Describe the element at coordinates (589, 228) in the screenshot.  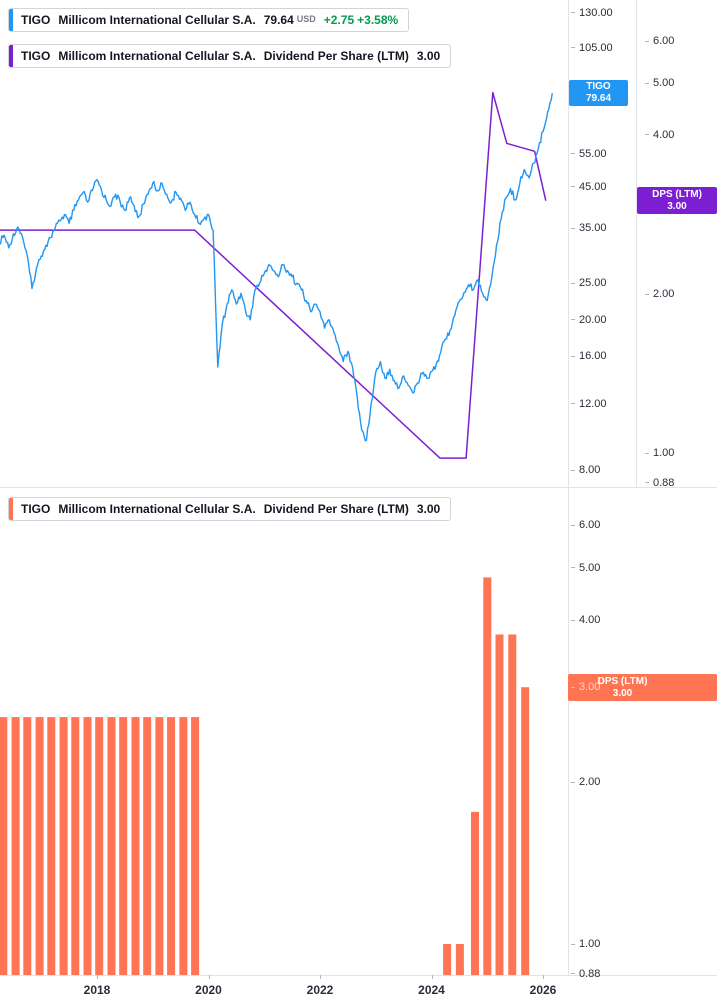
I see `axis-tick-label: 35.00` at that location.